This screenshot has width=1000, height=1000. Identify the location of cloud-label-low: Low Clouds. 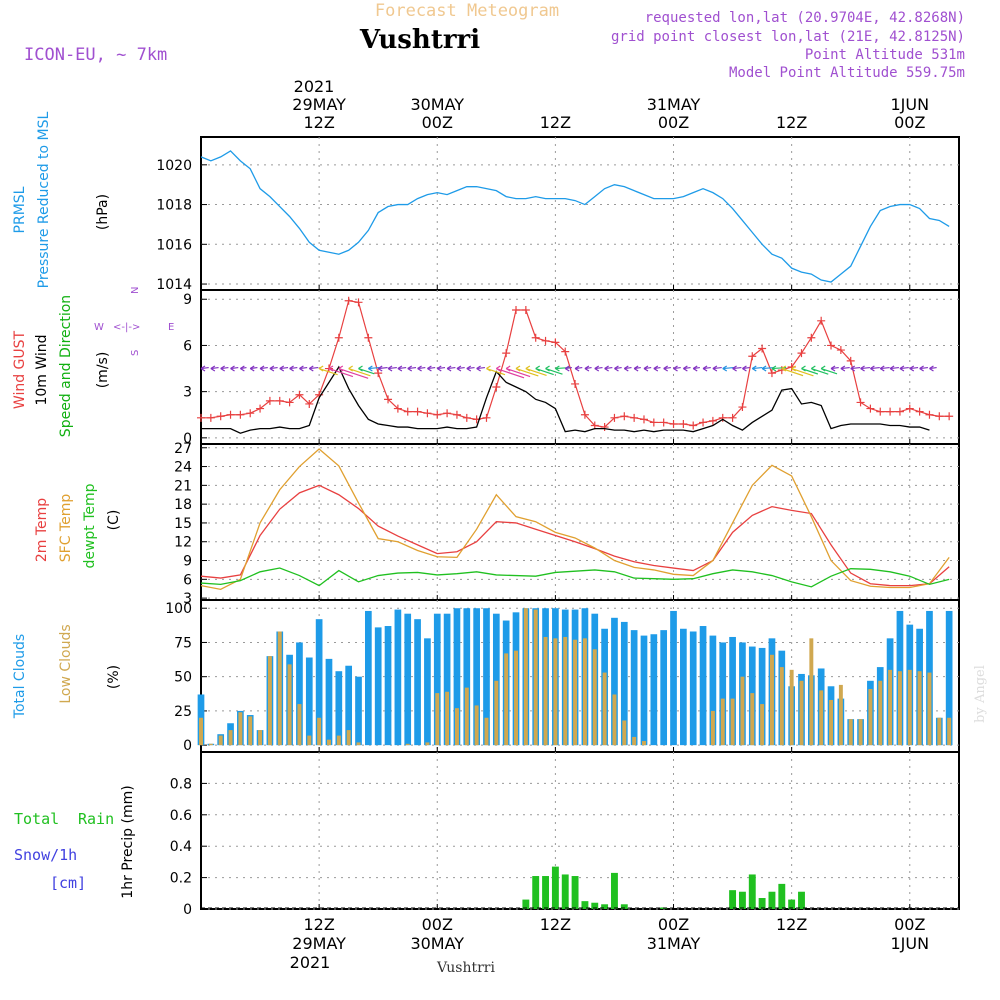
(66, 663).